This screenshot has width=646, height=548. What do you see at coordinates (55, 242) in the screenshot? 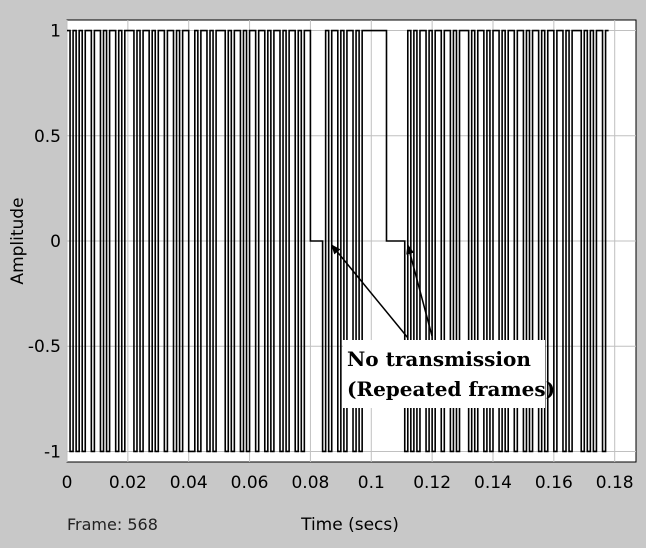
I see `y-tick-label: 0` at bounding box center [55, 242].